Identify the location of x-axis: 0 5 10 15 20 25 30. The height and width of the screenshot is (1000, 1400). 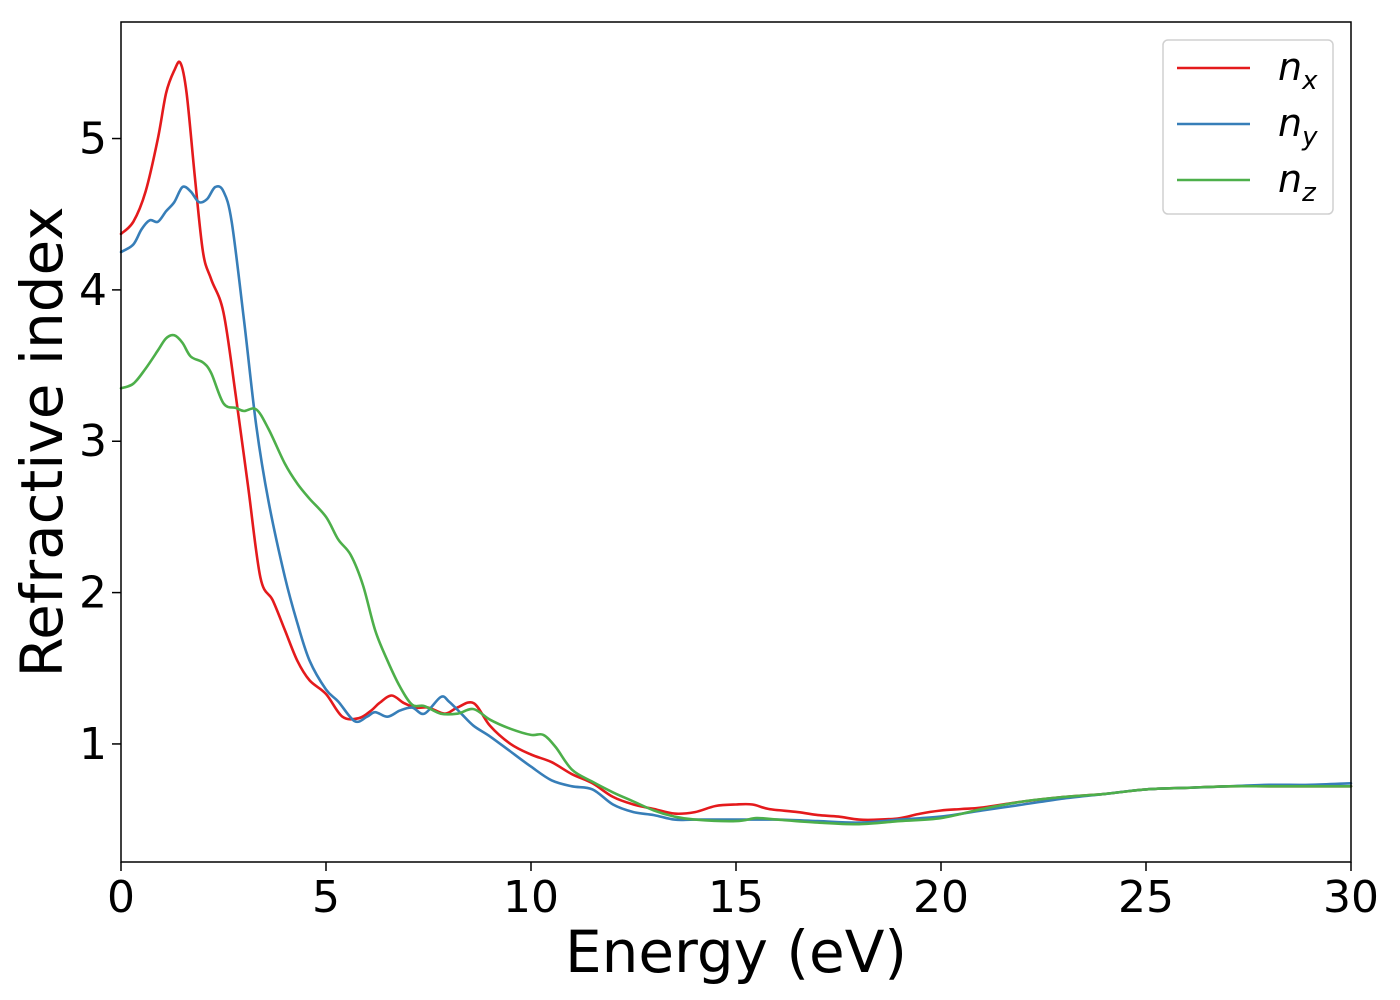
(743, 892).